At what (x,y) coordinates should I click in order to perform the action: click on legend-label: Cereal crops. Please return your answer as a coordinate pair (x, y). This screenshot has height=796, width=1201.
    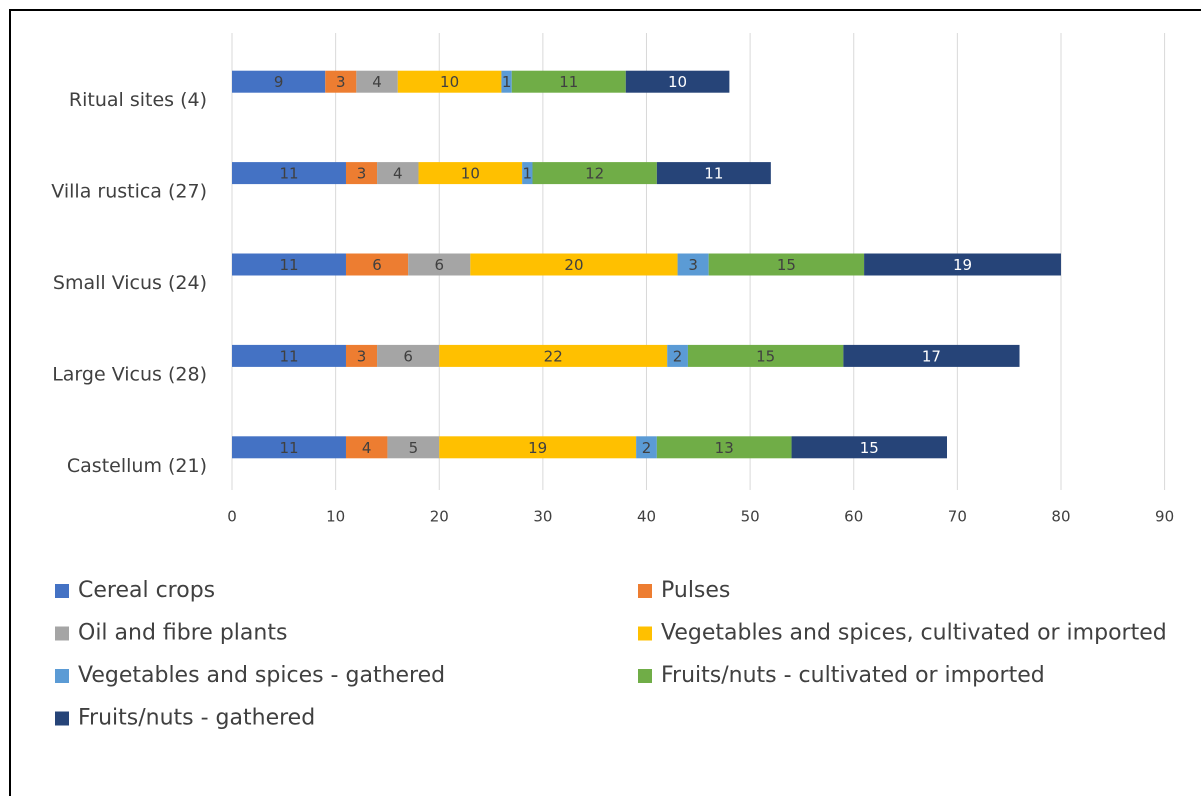
    Looking at the image, I should click on (146, 590).